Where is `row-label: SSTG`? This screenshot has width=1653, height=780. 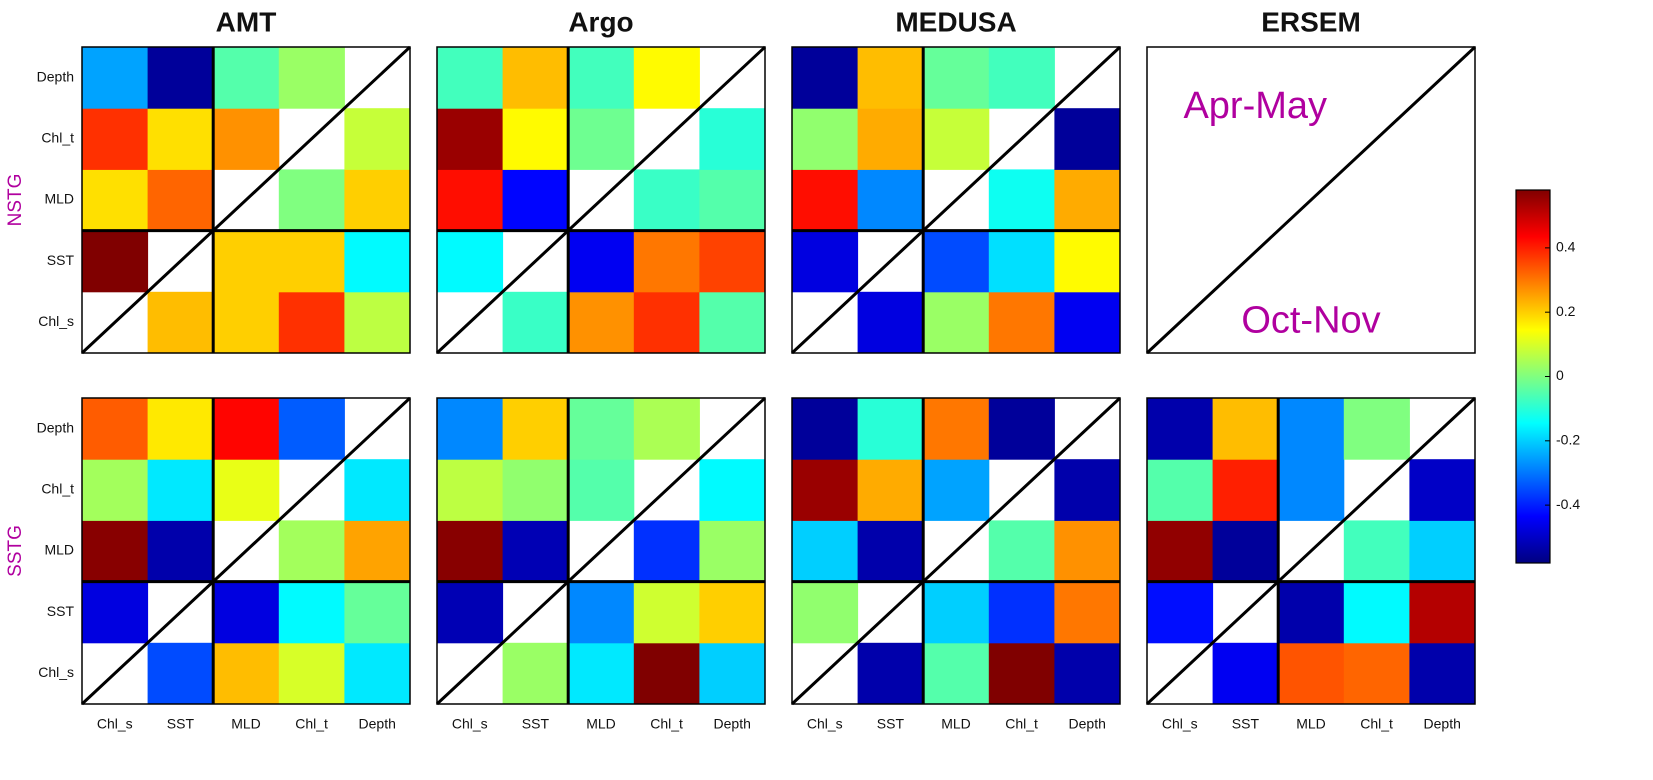
row-label: SSTG is located at coordinates (15, 551).